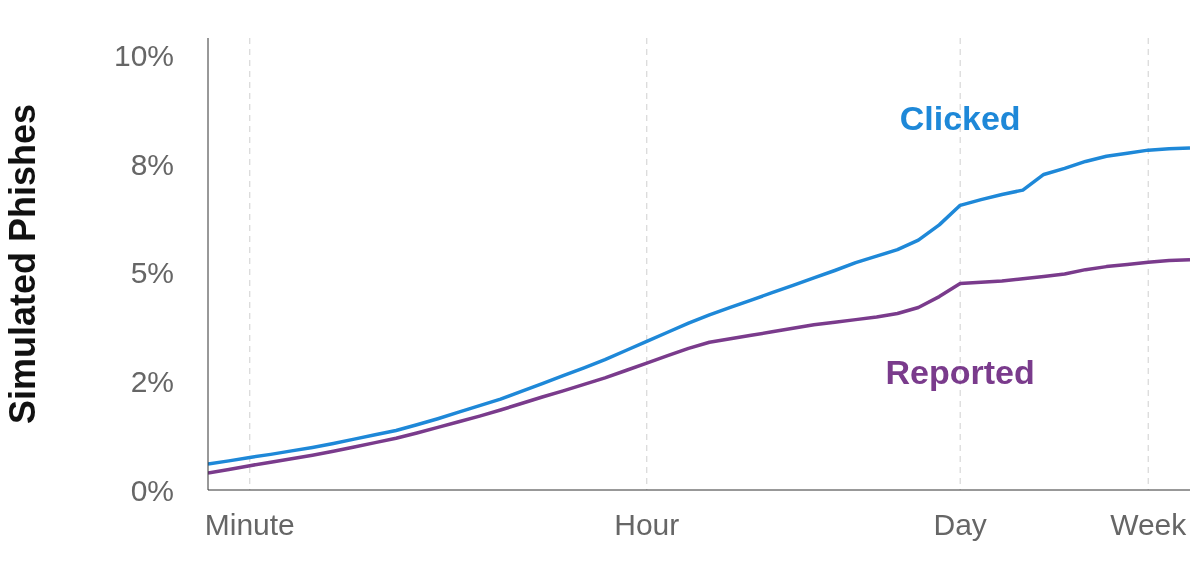  I want to click on x-tick-label: Day, so click(960, 525).